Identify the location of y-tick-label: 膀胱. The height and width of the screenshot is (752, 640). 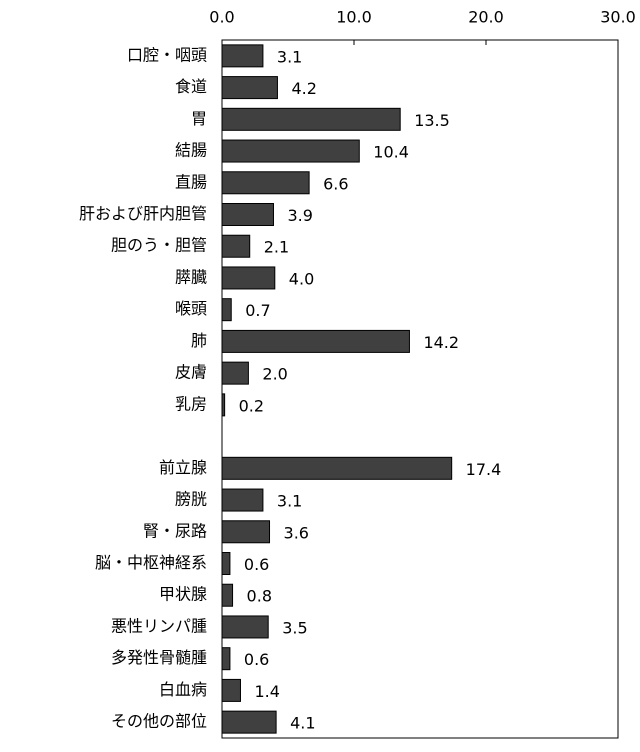
(191, 499).